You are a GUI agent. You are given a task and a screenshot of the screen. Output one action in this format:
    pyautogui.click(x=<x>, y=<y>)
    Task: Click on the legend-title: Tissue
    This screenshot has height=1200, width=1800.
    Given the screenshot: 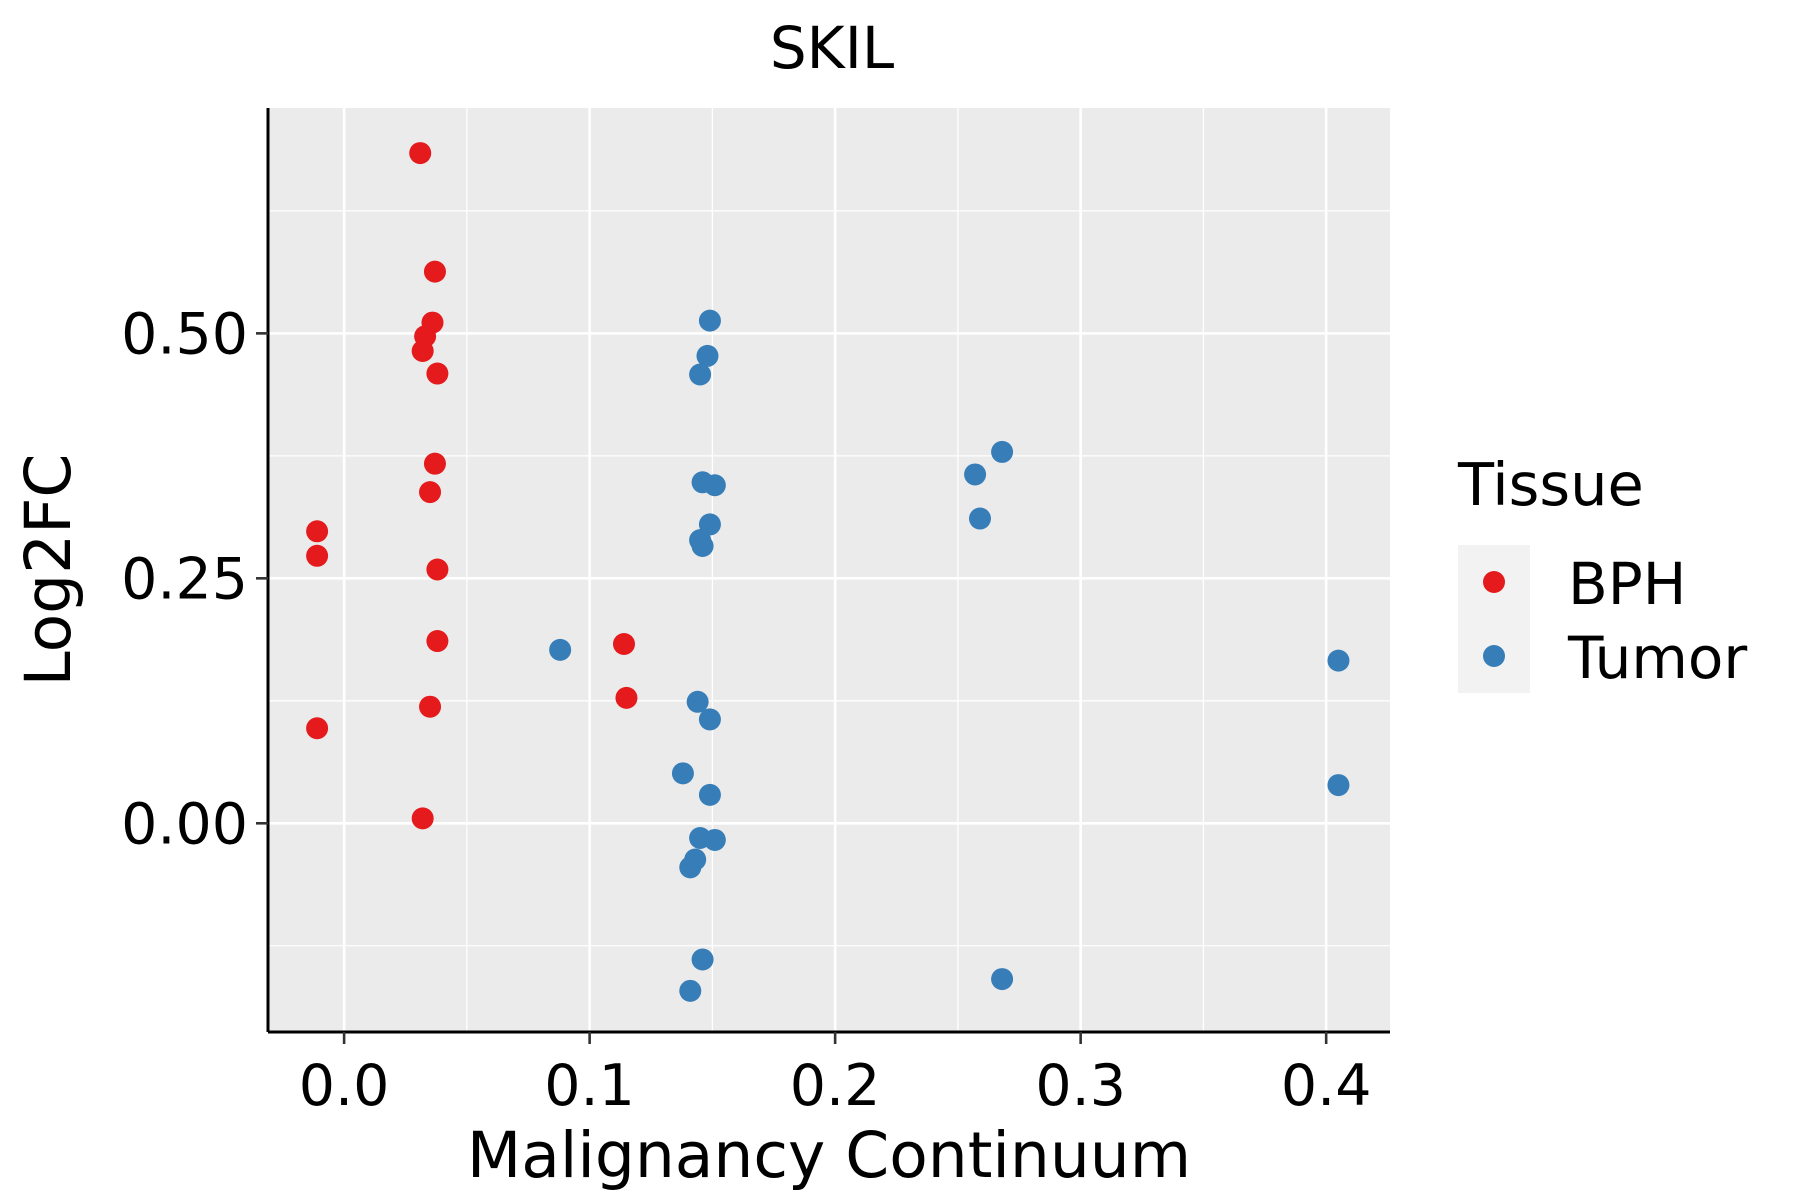 What is the action you would take?
    pyautogui.click(x=1550, y=484)
    